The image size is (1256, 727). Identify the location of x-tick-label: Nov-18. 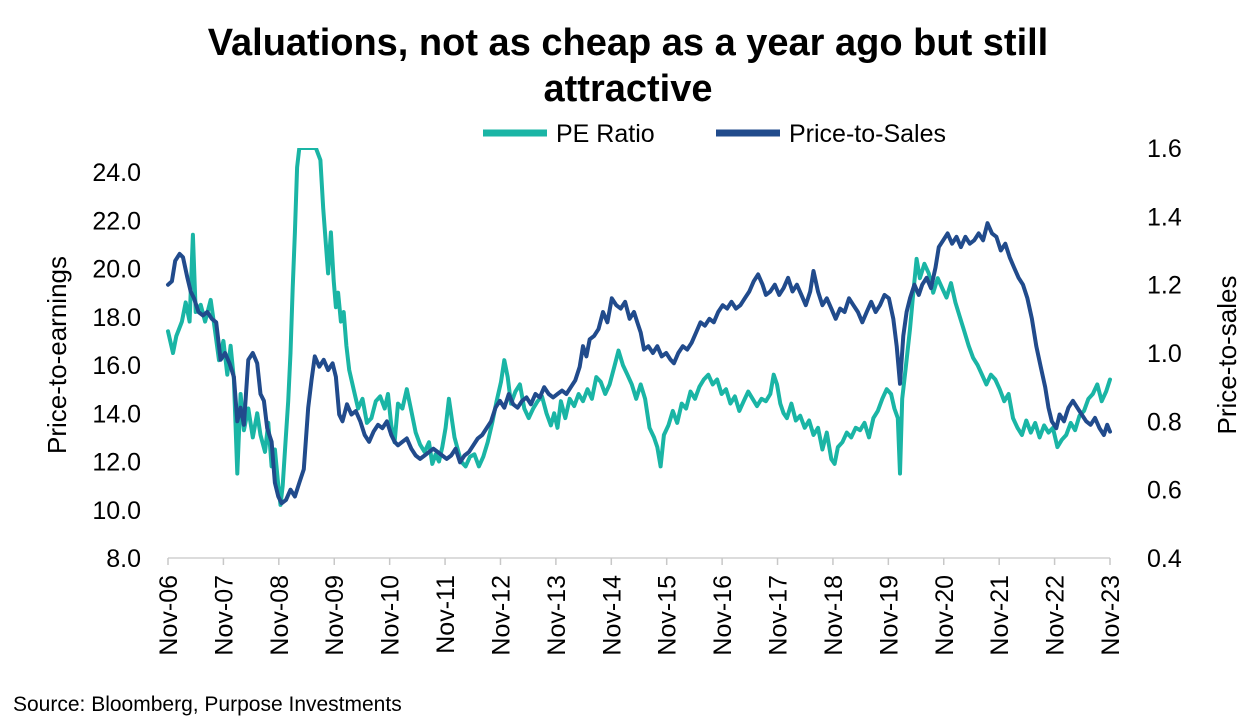
(834, 615).